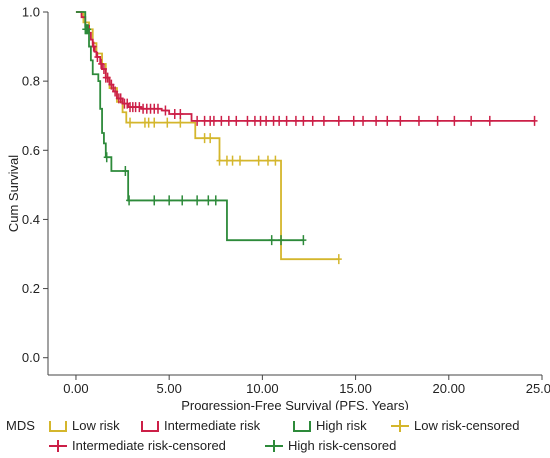 The width and height of the screenshot is (550, 458). Describe the element at coordinates (342, 445) in the screenshot. I see `legend-label: High risk-censored` at that location.